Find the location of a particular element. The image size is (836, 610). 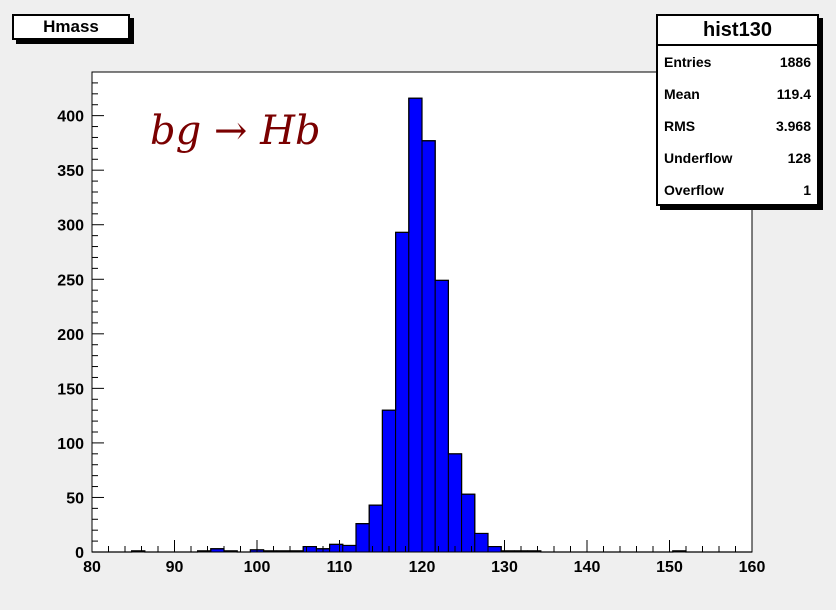

x-tick-label: 160 is located at coordinates (752, 567).